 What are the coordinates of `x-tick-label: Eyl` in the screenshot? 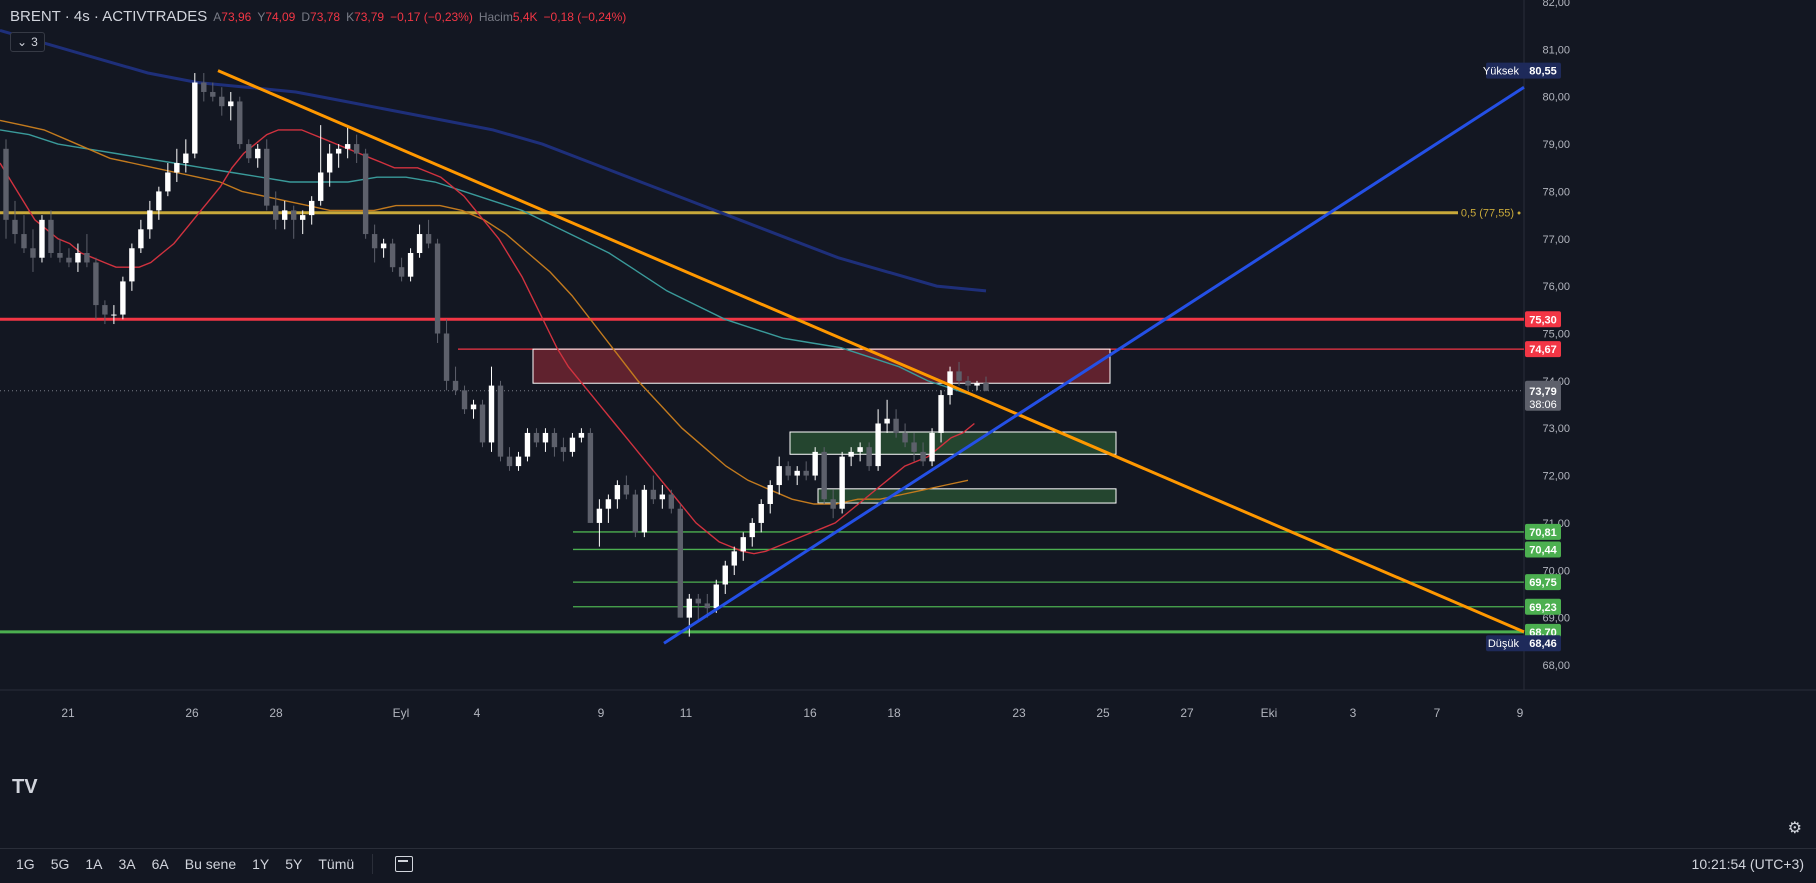 It's located at (401, 713).